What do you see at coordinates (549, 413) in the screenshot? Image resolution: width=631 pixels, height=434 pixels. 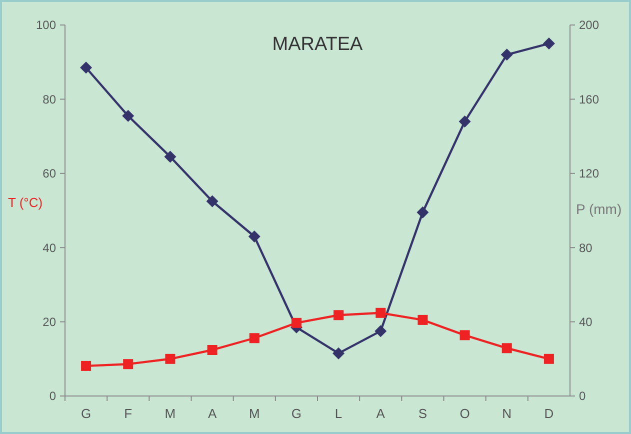 I see `x-tick-label: D` at bounding box center [549, 413].